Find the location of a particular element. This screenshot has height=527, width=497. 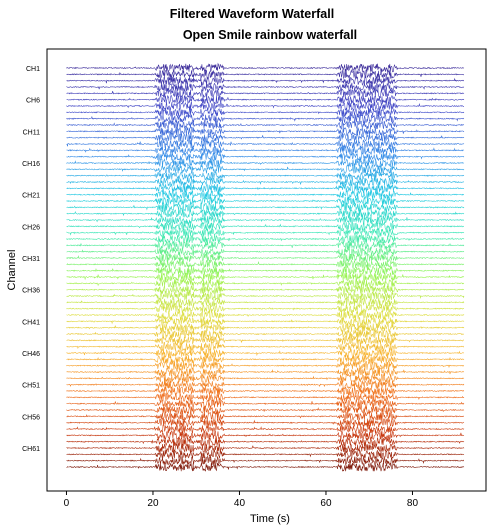

channel-tick-label: CH31 is located at coordinates (31, 259).